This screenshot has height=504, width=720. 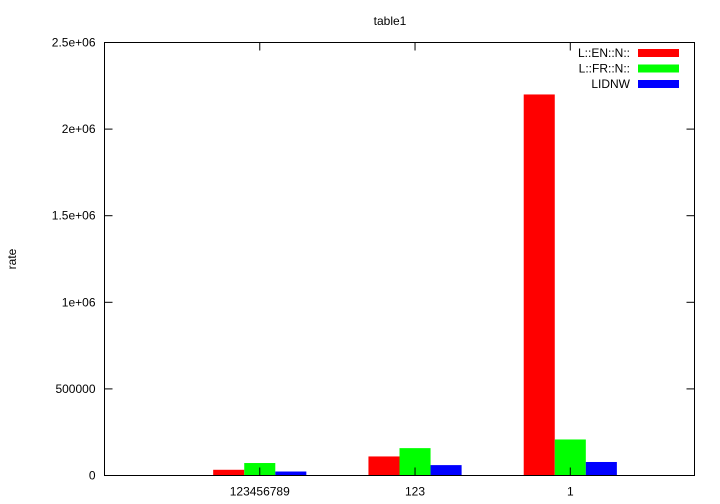 I want to click on x-tick-label: 123456789, so click(x=260, y=492).